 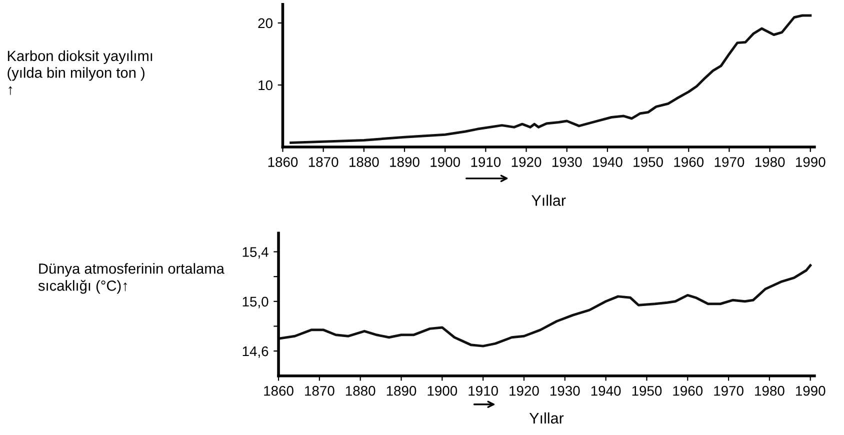 What do you see at coordinates (265, 23) in the screenshot?
I see `y-tick-label: 20` at bounding box center [265, 23].